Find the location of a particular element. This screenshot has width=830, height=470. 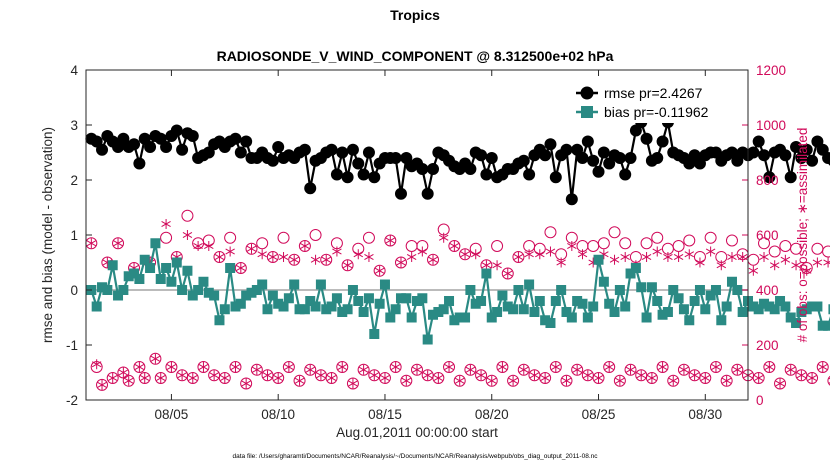

y-axis-label-right: # of obs: o=possible; ∗=assimilated is located at coordinates (802, 235).